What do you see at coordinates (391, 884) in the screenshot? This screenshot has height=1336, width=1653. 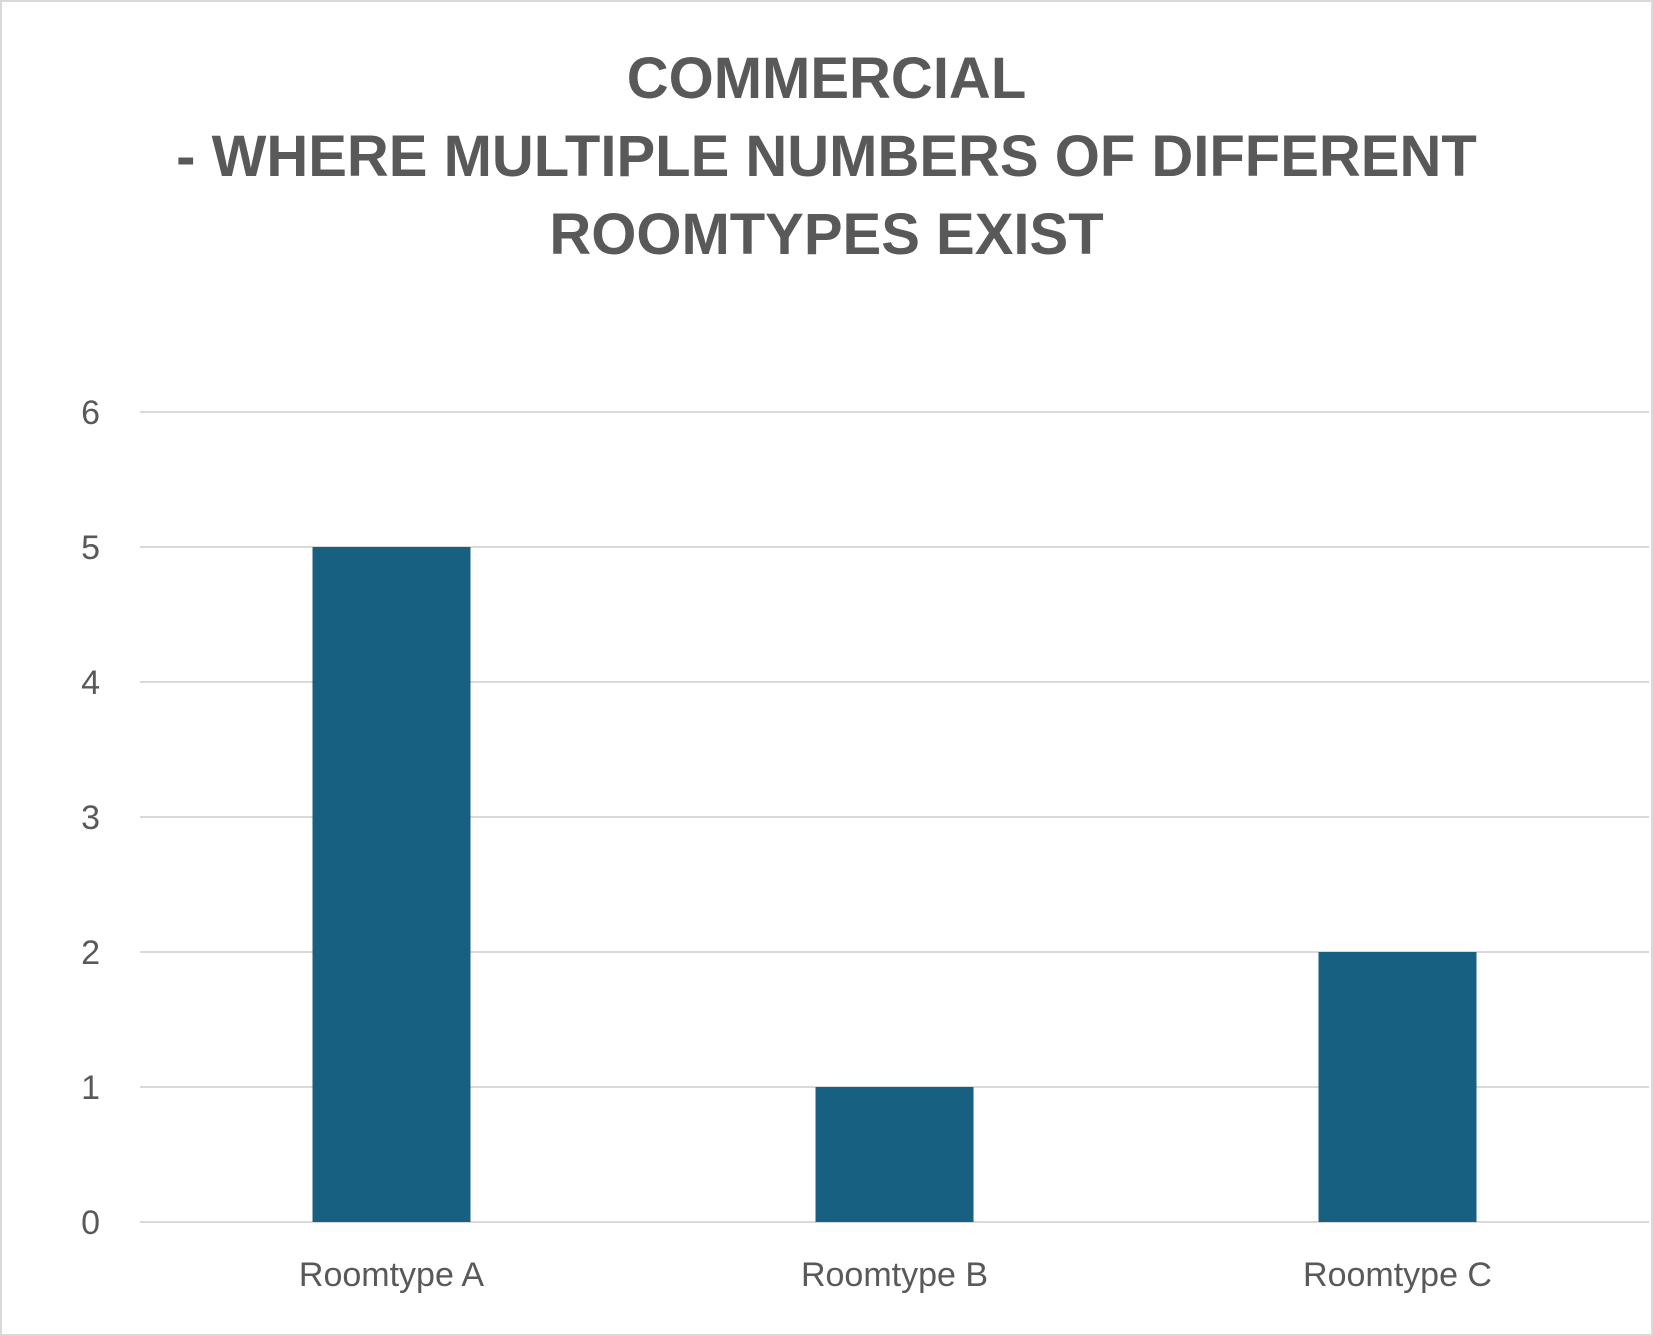 I see `bar-roomtype-a` at bounding box center [391, 884].